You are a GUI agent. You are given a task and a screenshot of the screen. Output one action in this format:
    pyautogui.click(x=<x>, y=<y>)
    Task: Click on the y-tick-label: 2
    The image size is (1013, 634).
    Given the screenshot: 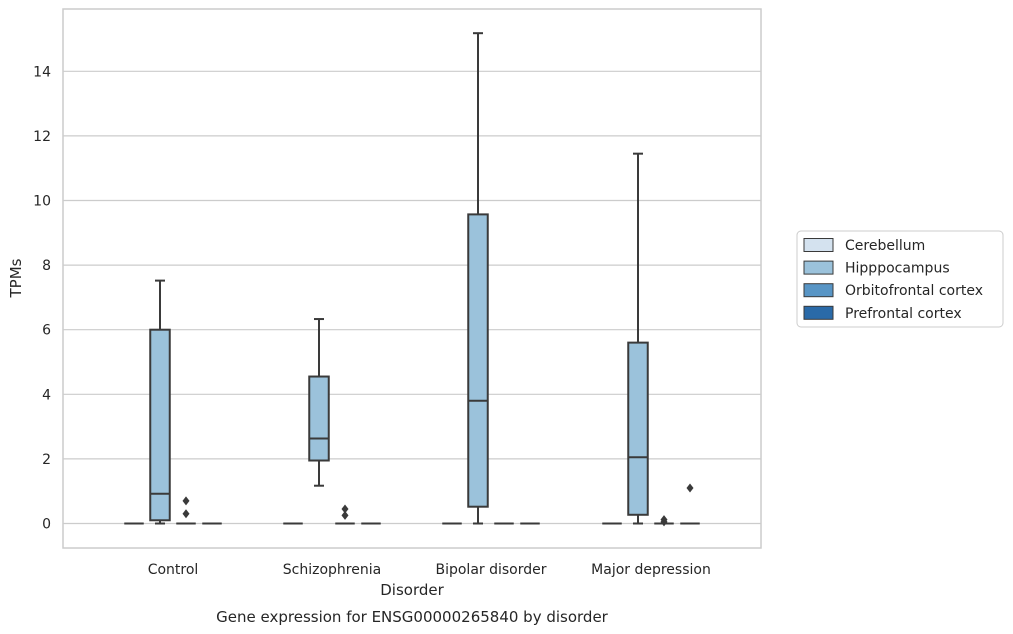 What is the action you would take?
    pyautogui.click(x=46, y=460)
    